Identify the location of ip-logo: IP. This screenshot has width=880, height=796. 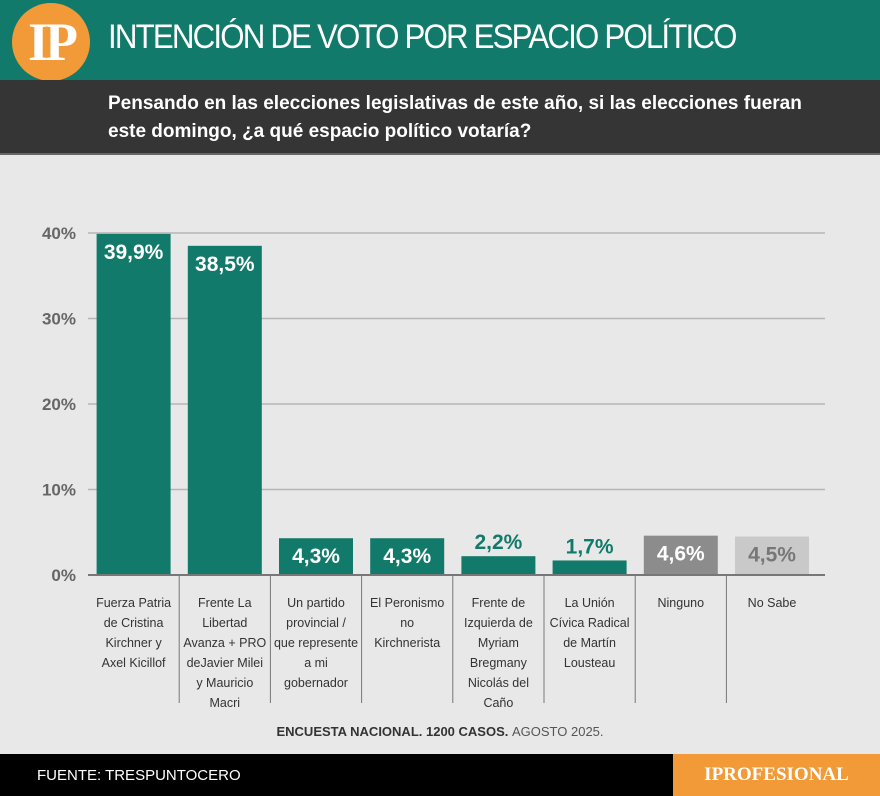
(51, 42).